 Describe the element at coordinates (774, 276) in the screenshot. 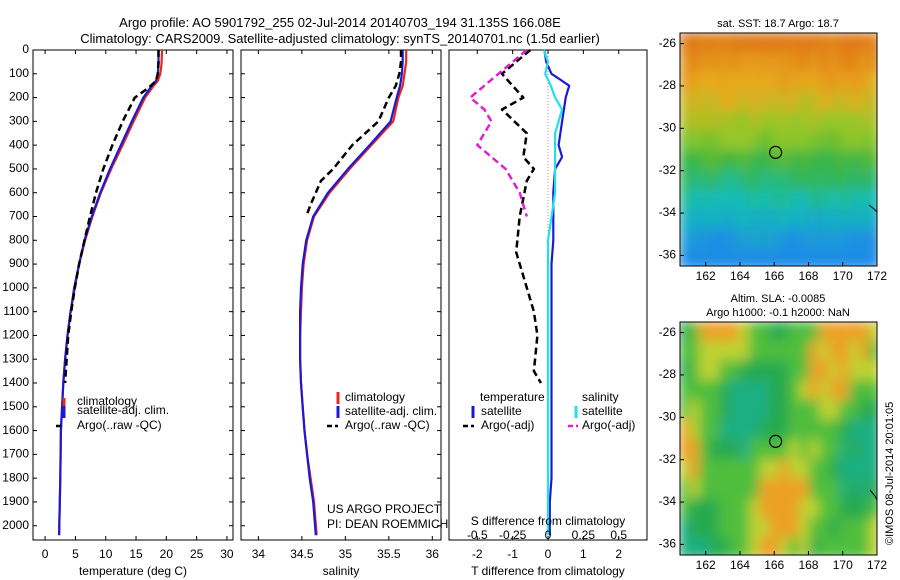

I see `map-x-tick-label: 166` at that location.